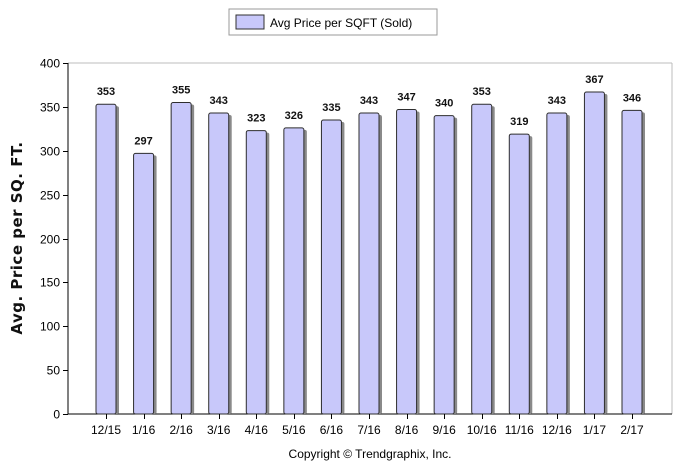 The width and height of the screenshot is (688, 472). I want to click on copyright-text: Copyright © Trendgraphix, Inc., so click(370, 454).